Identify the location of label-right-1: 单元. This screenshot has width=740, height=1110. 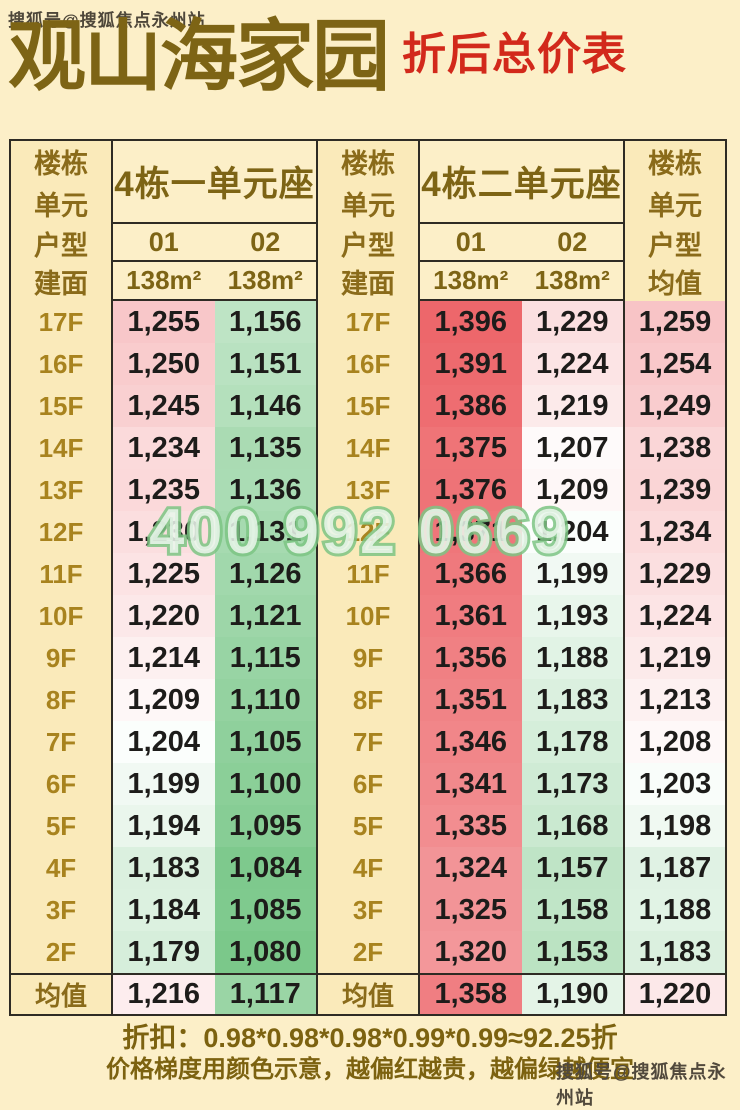
(675, 205).